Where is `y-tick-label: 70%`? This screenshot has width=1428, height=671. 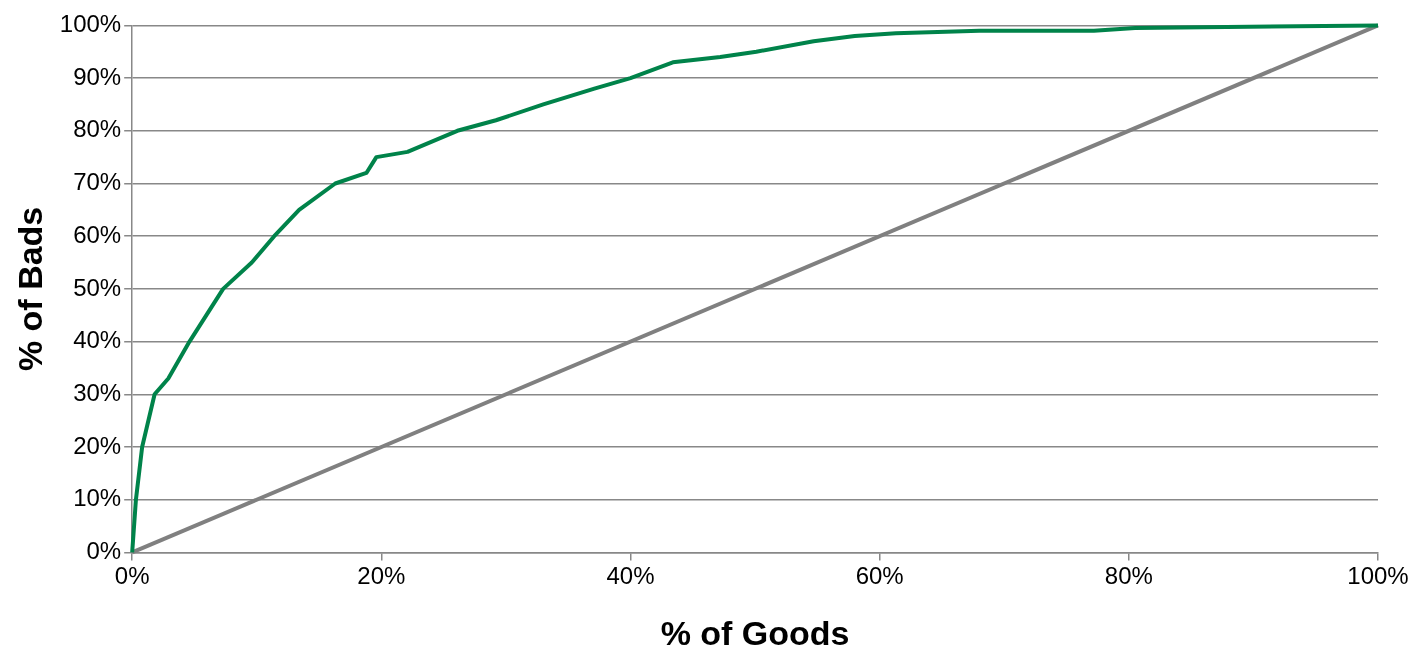
y-tick-label: 70% is located at coordinates (97, 182).